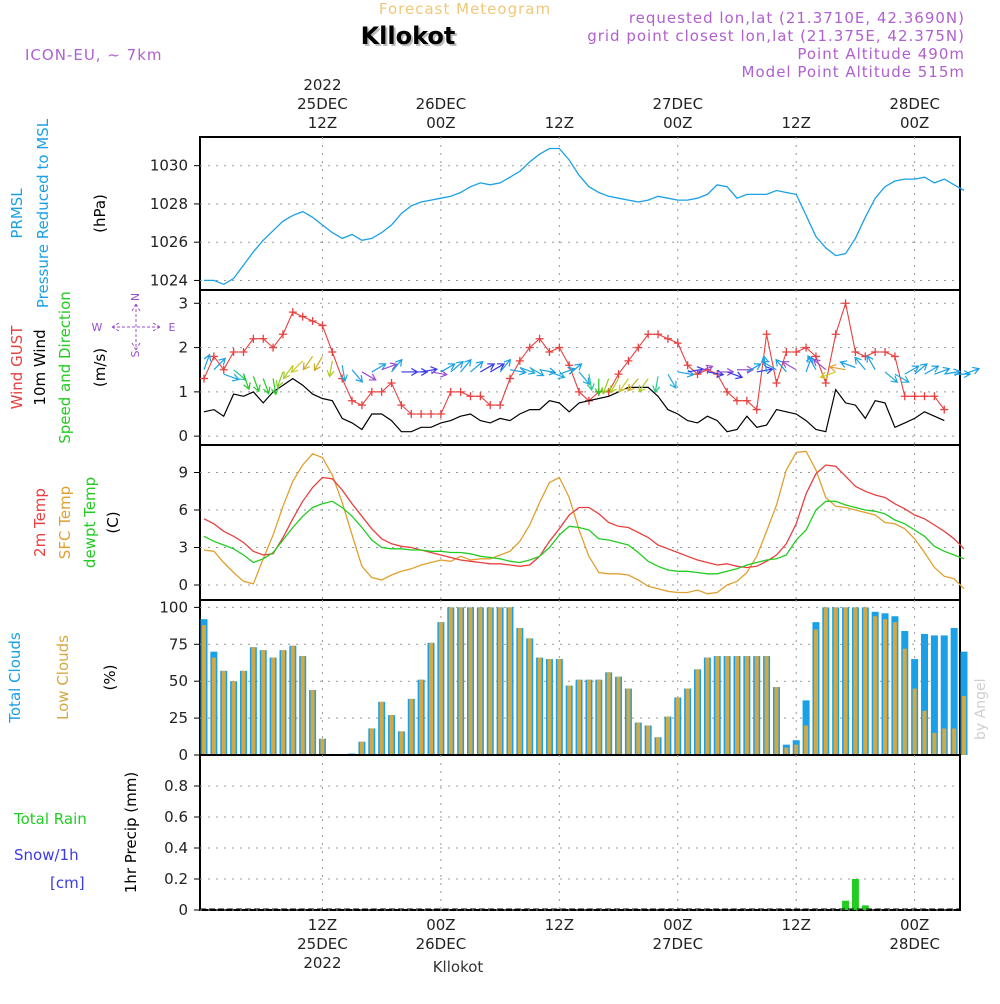 This screenshot has height=1004, width=1000. I want to click on sfc-temp-line, so click(584, 522).